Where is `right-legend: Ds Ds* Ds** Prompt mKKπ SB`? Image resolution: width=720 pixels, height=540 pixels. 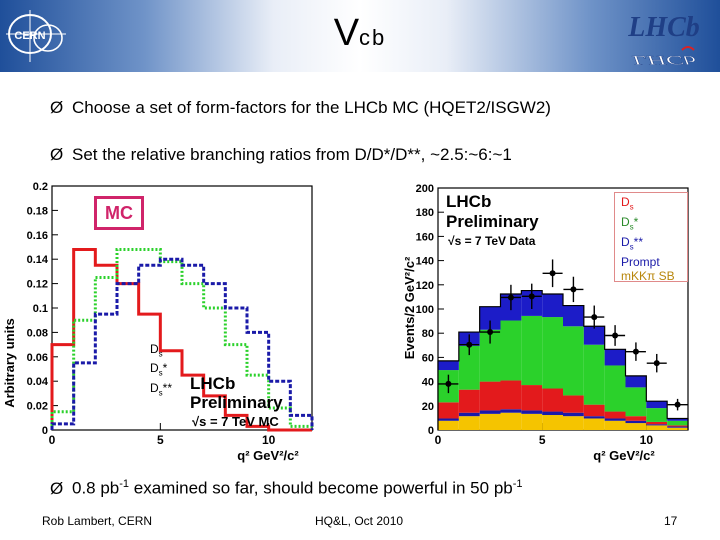 right-legend: Ds Ds* Ds** Prompt mKKπ SB is located at coordinates (651, 238).